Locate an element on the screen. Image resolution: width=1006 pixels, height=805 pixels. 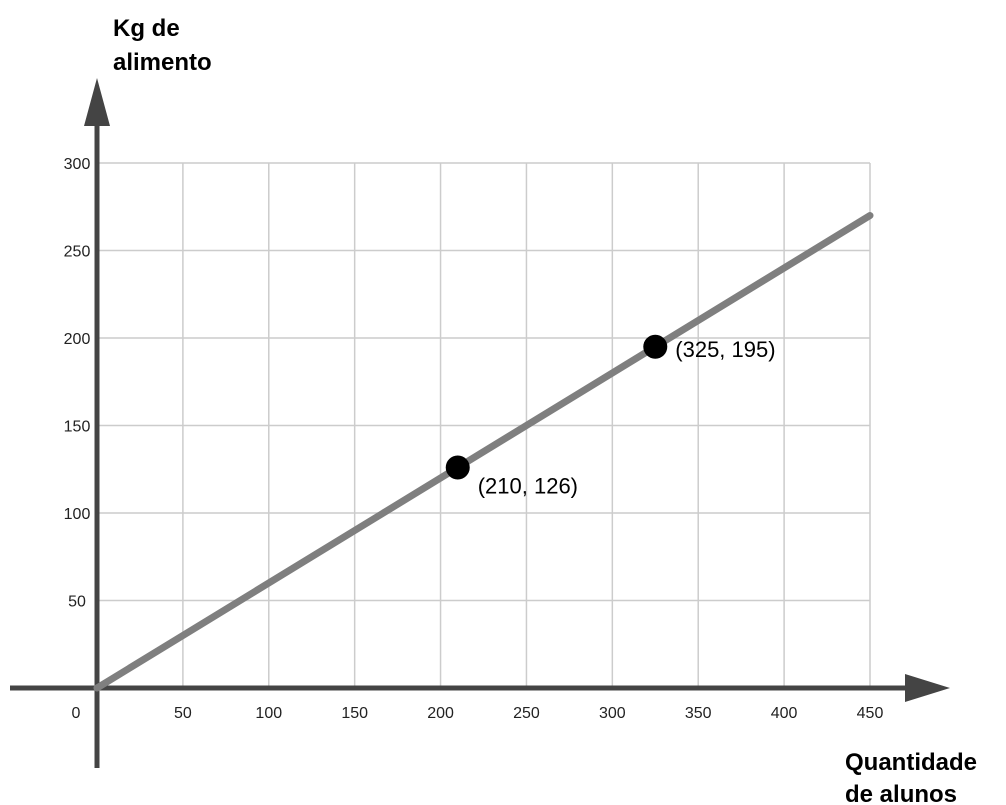
x-tick-label: 450 is located at coordinates (870, 713).